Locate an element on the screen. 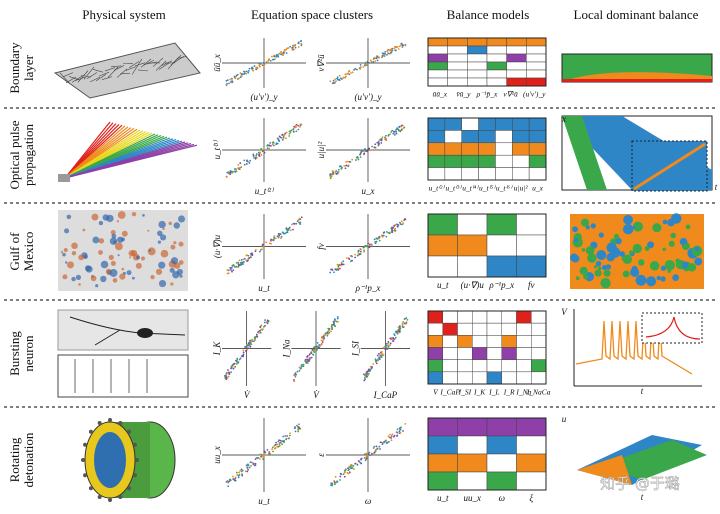  x-axis-label: u_t⁽²⁾ is located at coordinates (264, 191).